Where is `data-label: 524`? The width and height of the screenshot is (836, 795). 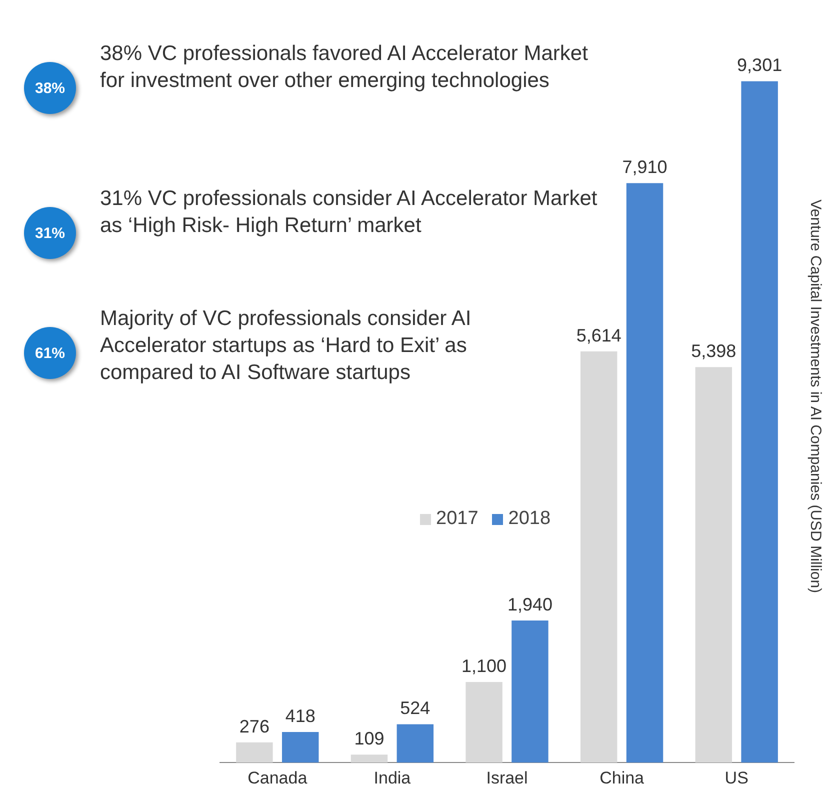 data-label: 524 is located at coordinates (415, 708).